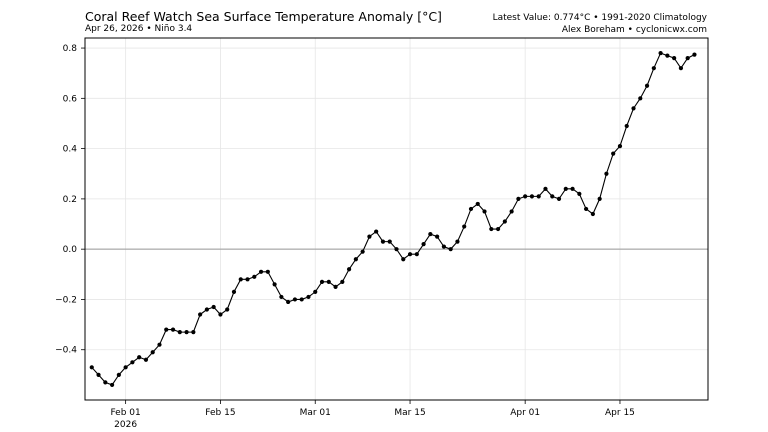  I want to click on x-tick-label: Feb 01, so click(126, 413).